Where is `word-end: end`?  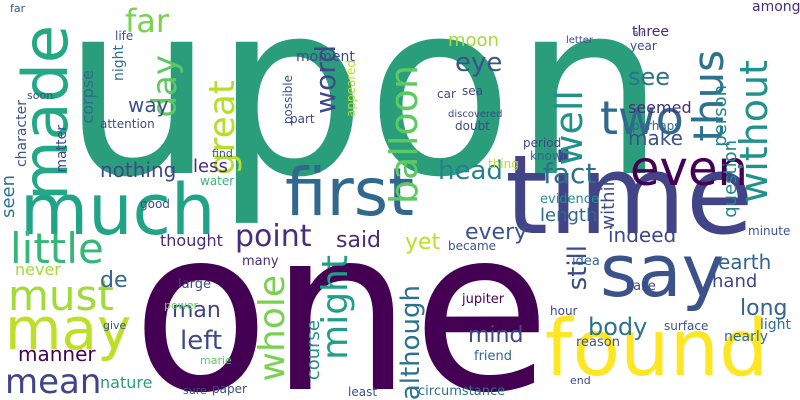
word-end: end is located at coordinates (580, 380).